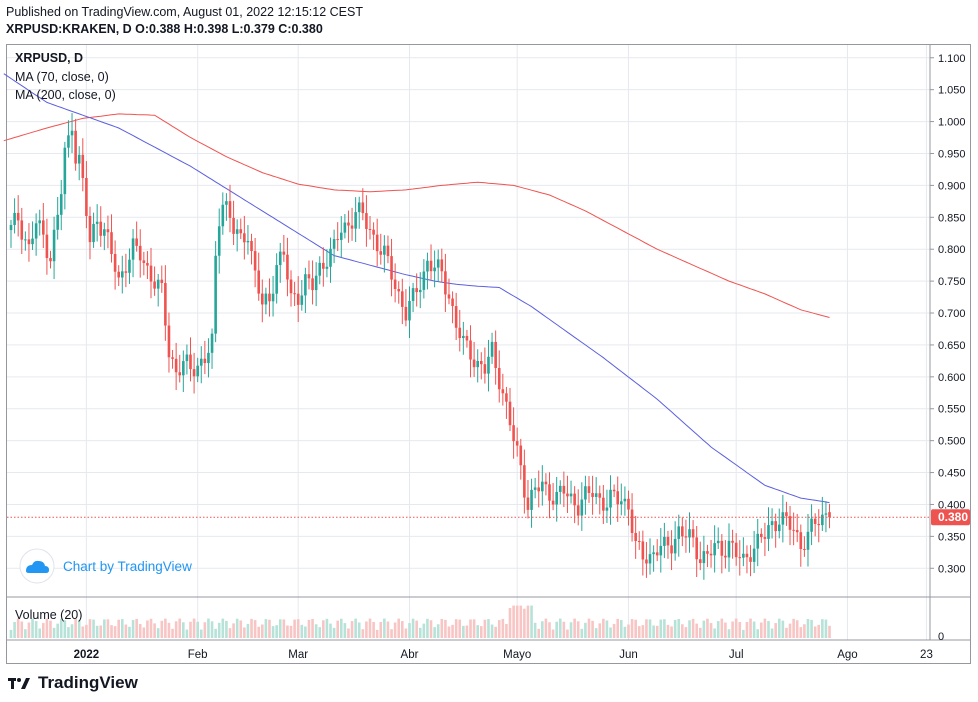 Image resolution: width=978 pixels, height=702 pixels. I want to click on time-axis: 2022 Feb Mar Abr Mayo Jun Jul Ago 23, so click(503, 655).